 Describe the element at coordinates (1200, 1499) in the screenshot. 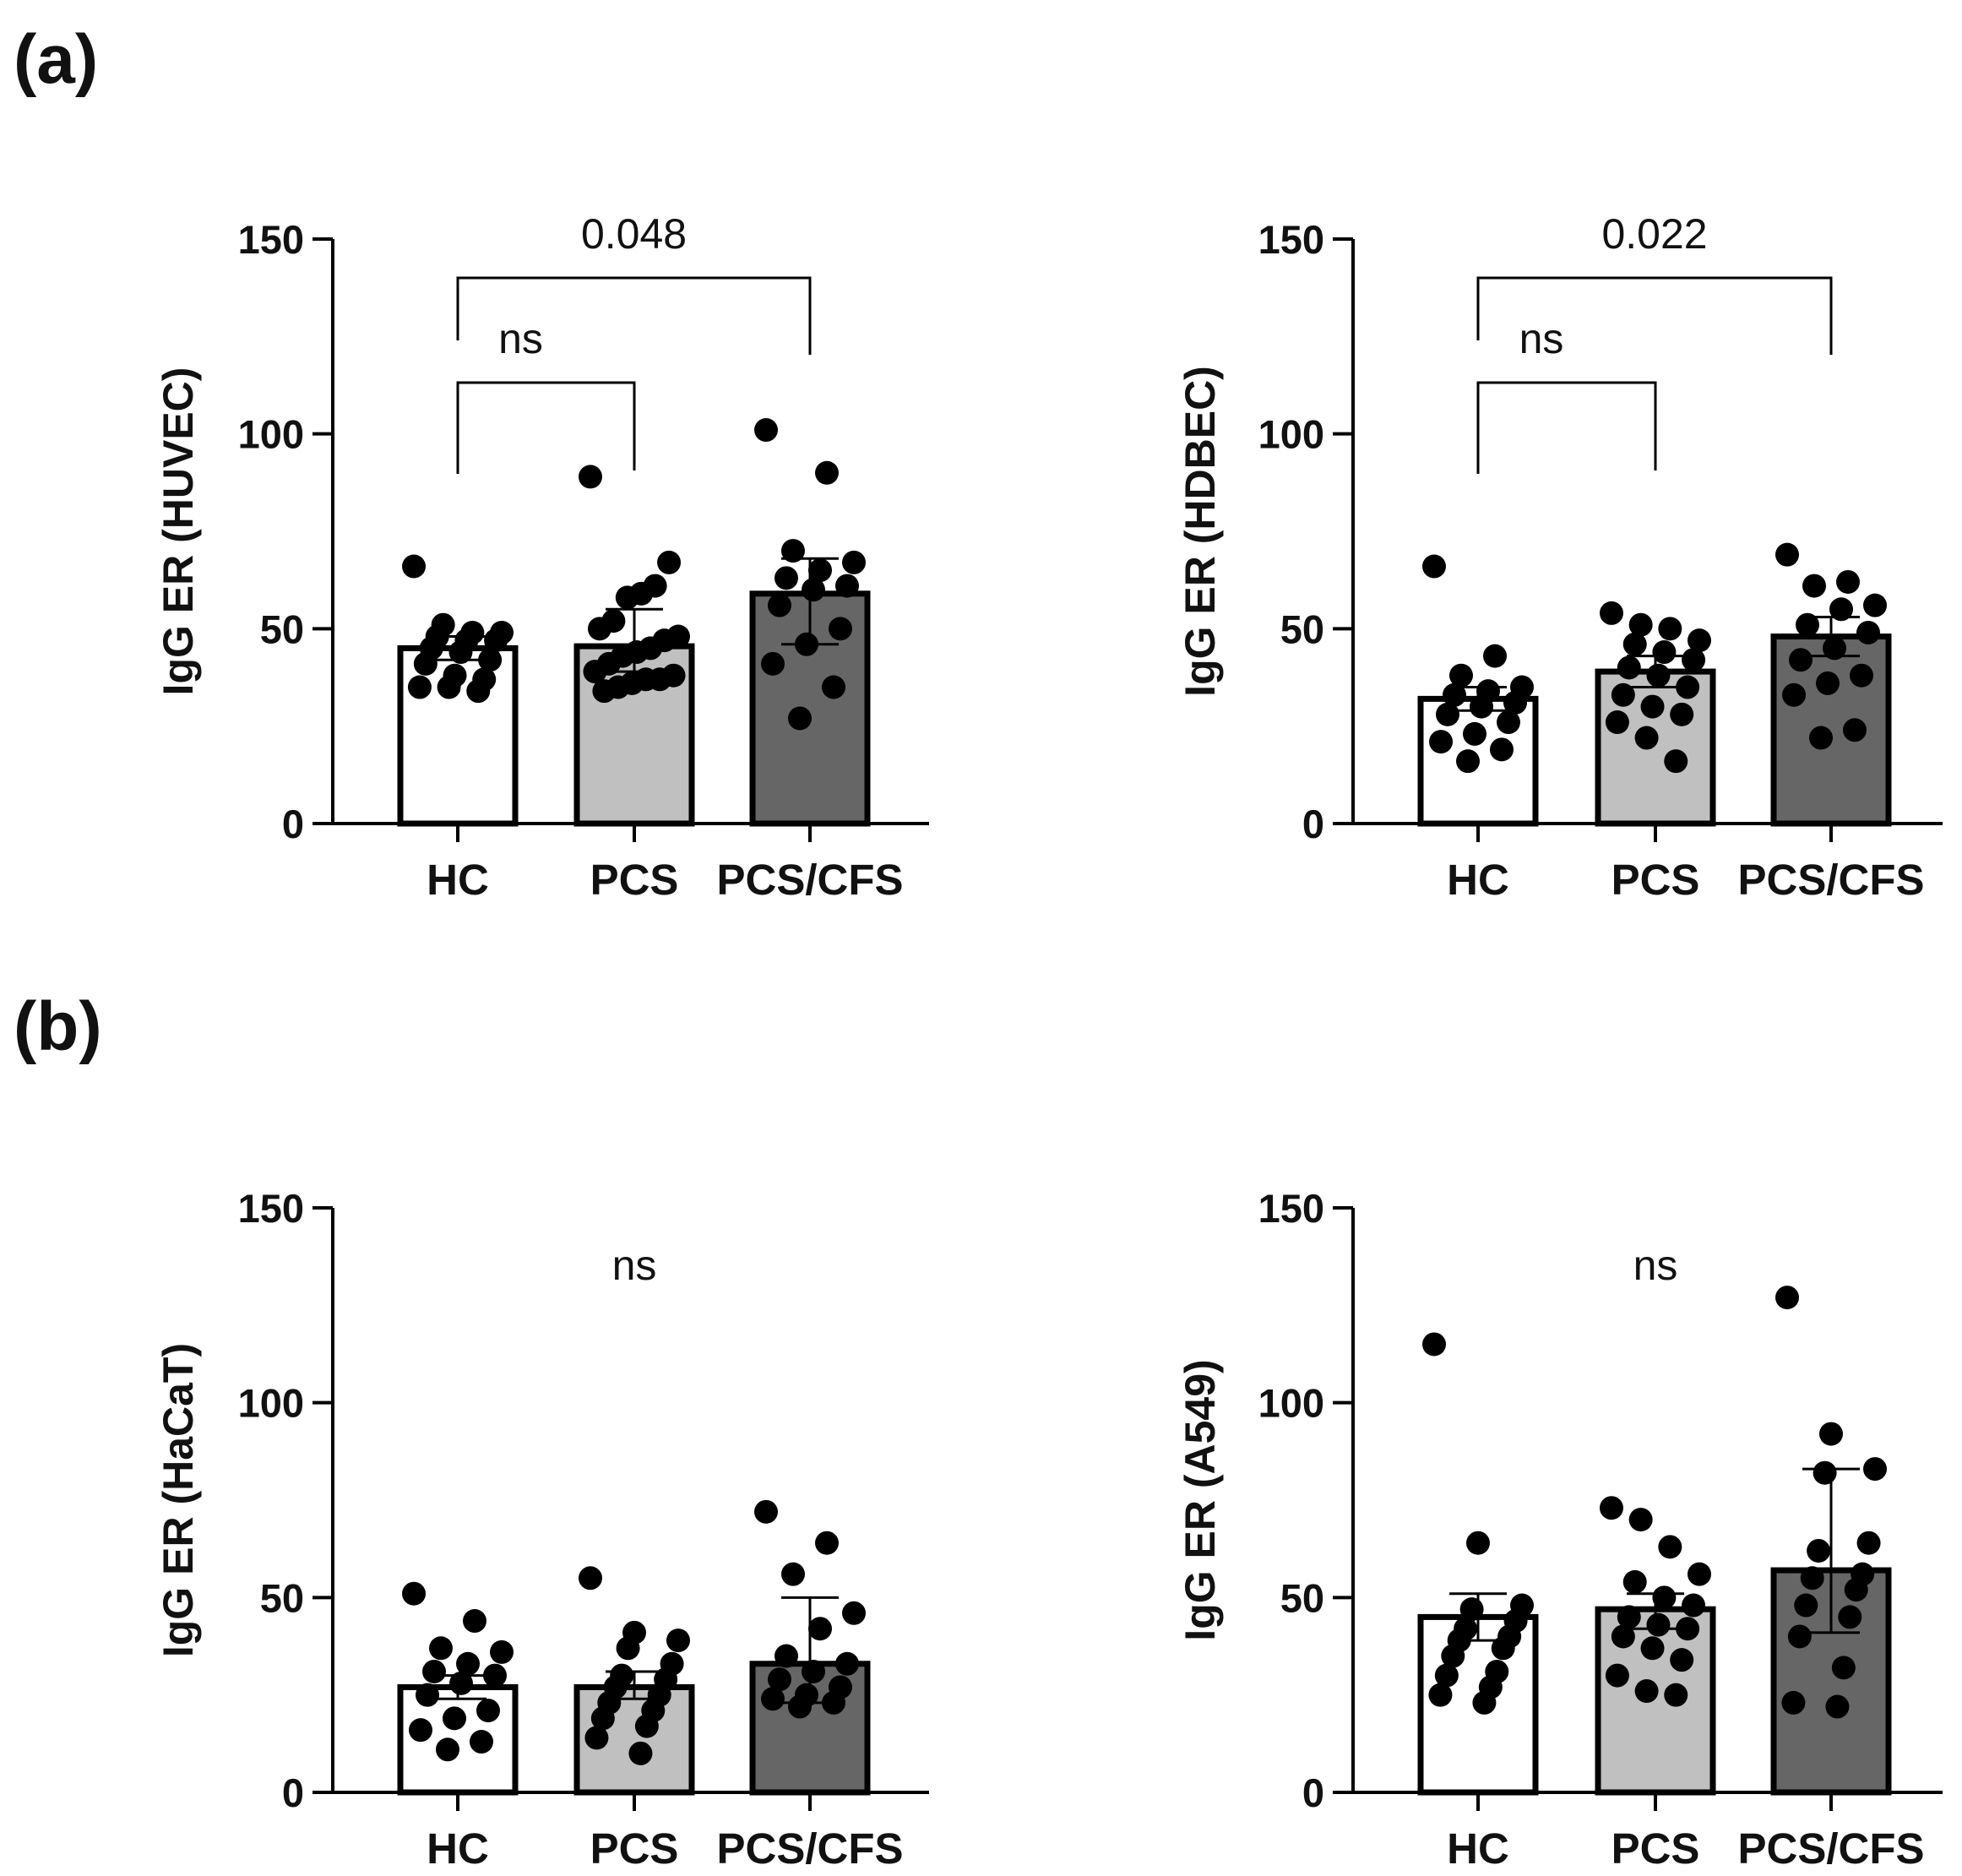

I see `y-axis-title: IgG ER (A549)` at that location.